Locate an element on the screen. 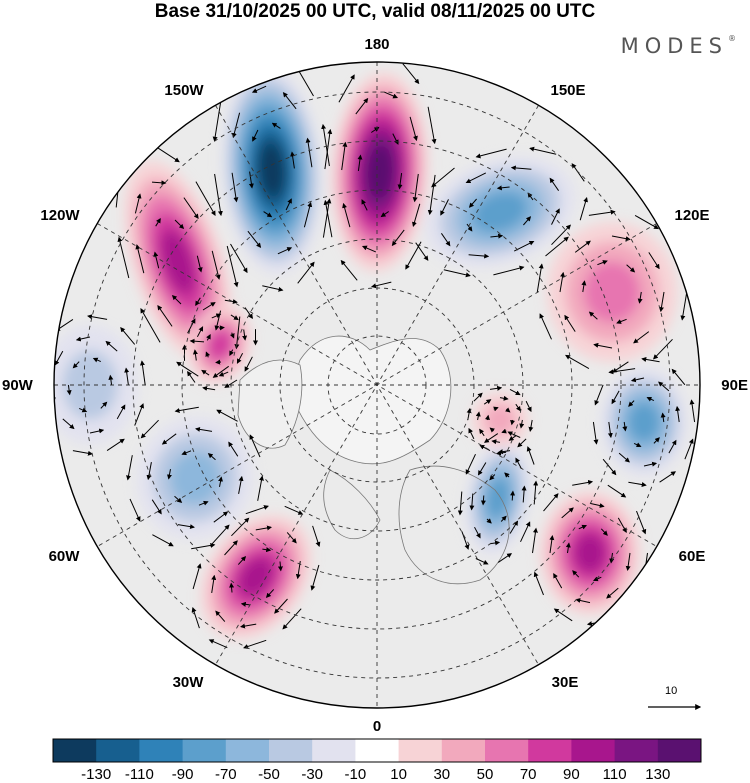 This screenshot has height=783, width=750. lon-label-150e: 150E is located at coordinates (568, 90).